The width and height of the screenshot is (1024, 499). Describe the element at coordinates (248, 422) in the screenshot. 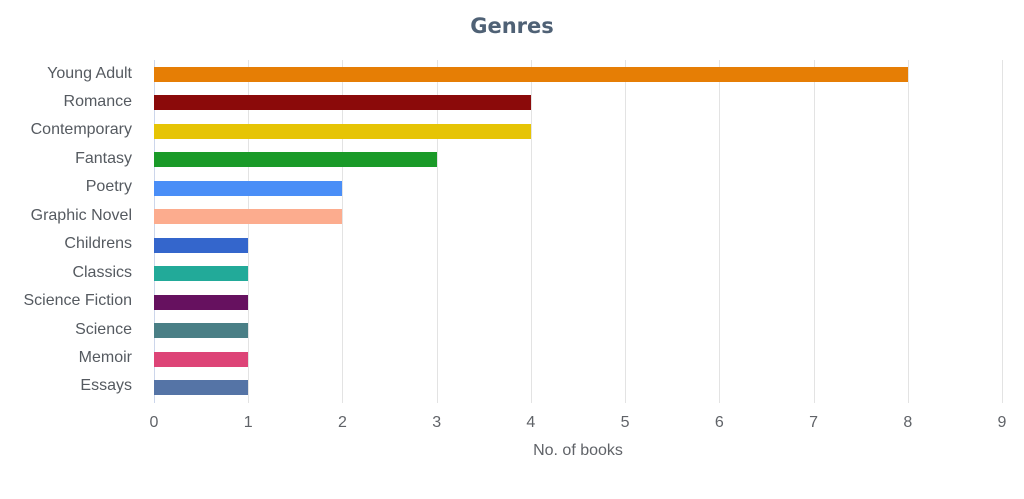

I see `x-tick-label: 1` at that location.